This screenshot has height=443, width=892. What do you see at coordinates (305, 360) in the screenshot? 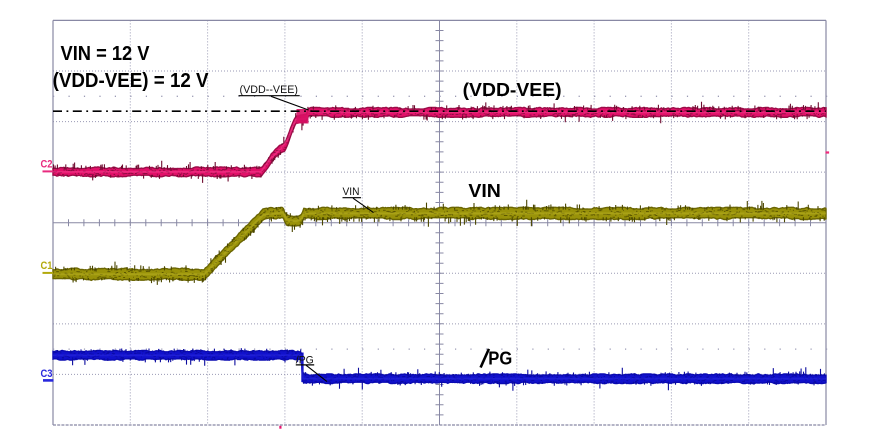
I see `svg-text: /PG` at bounding box center [305, 360].